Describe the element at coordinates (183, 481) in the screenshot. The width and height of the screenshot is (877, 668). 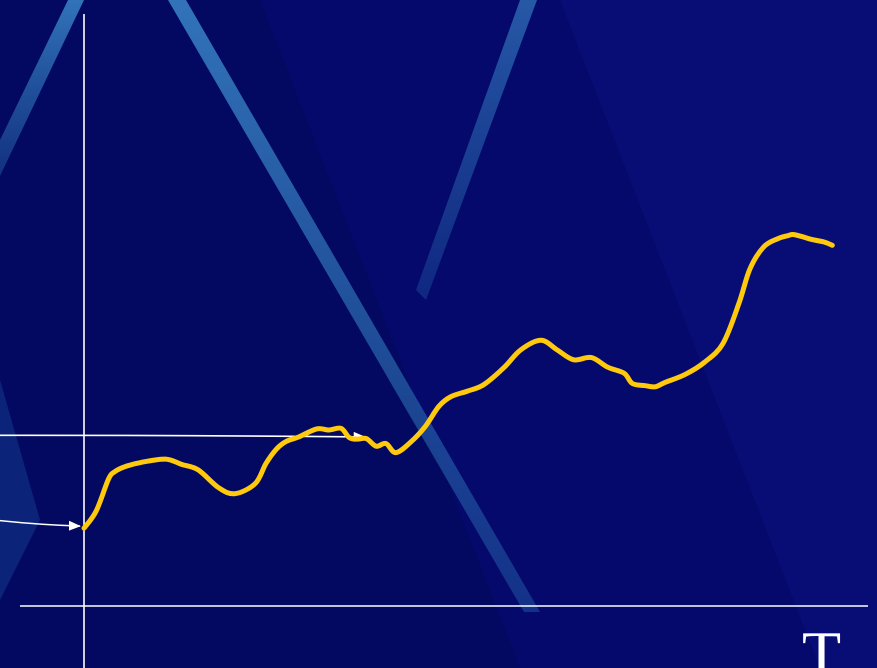
I see `annotation-arrows` at that location.